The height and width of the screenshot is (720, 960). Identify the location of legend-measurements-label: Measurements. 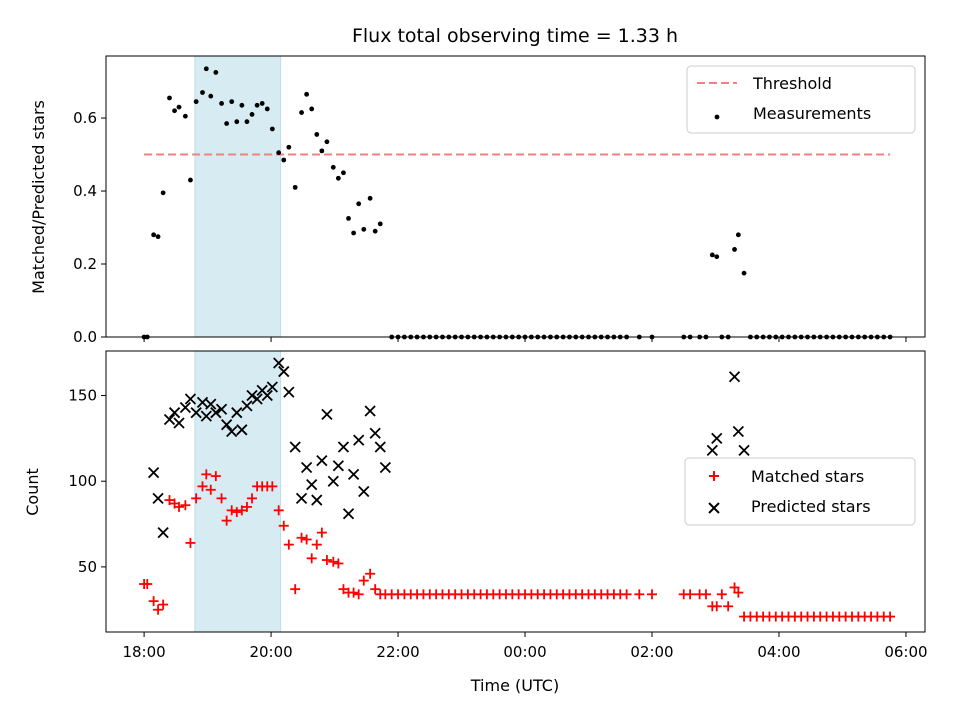
(812, 113).